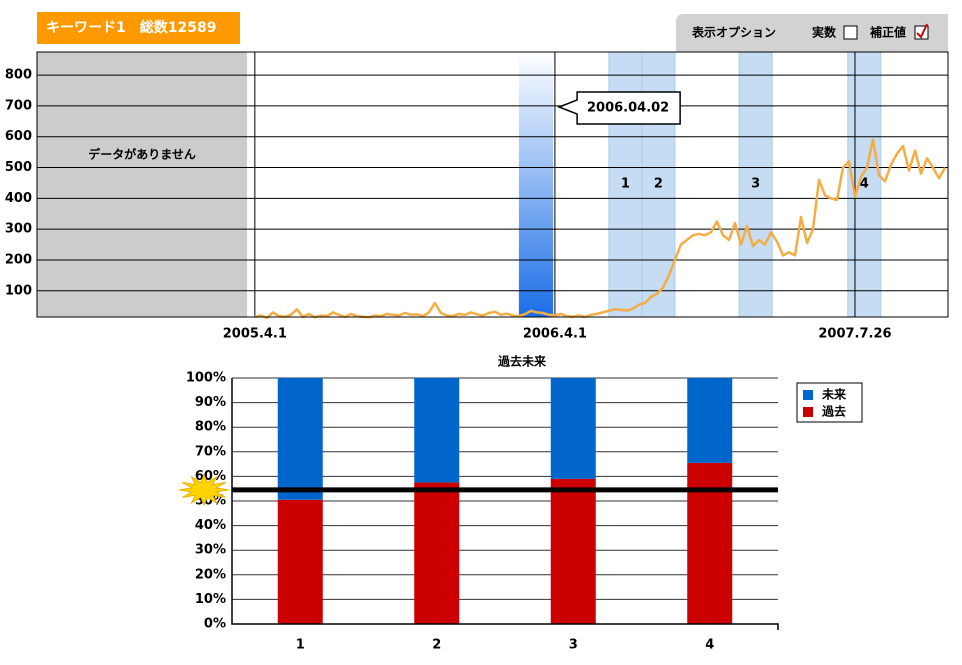 The image size is (962, 665). Describe the element at coordinates (864, 184) in the screenshot. I see `band-label: 4` at that location.